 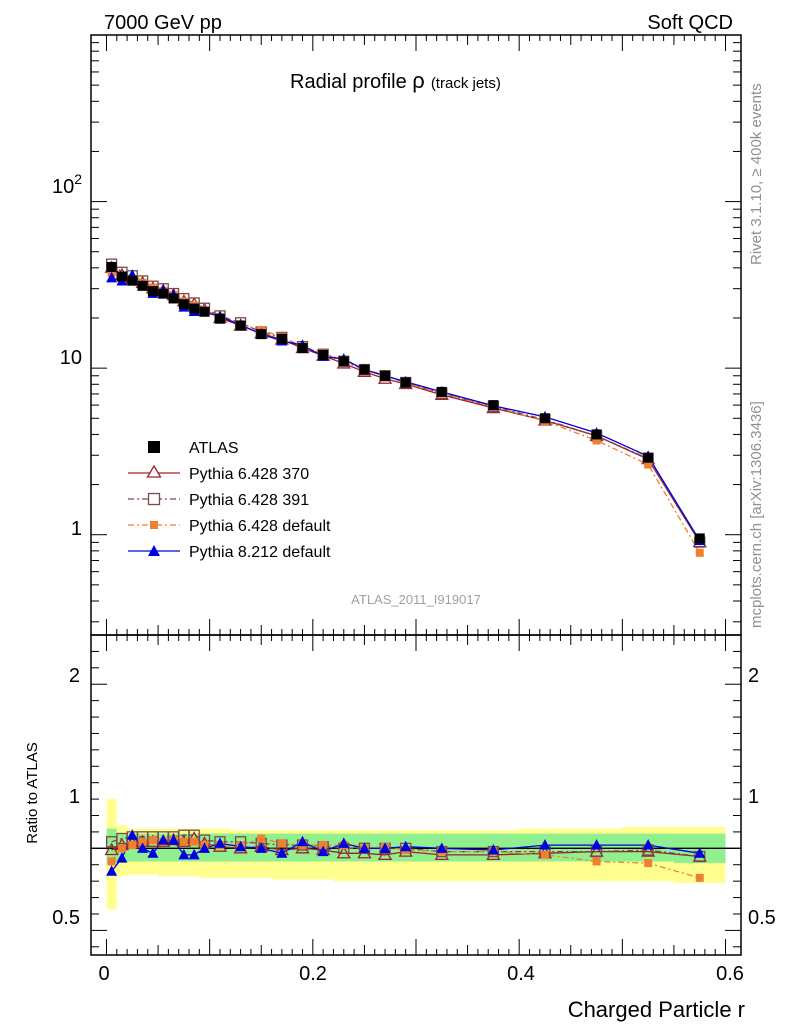 What do you see at coordinates (103, 974) in the screenshot?
I see `xtick-0: 0` at bounding box center [103, 974].